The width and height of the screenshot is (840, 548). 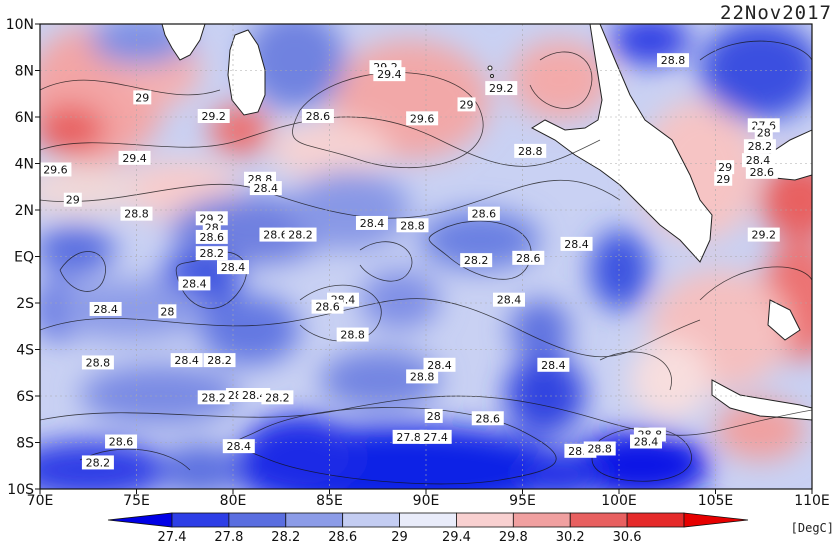 What do you see at coordinates (329, 501) in the screenshot?
I see `lon-tick-label: 85E` at bounding box center [329, 501].